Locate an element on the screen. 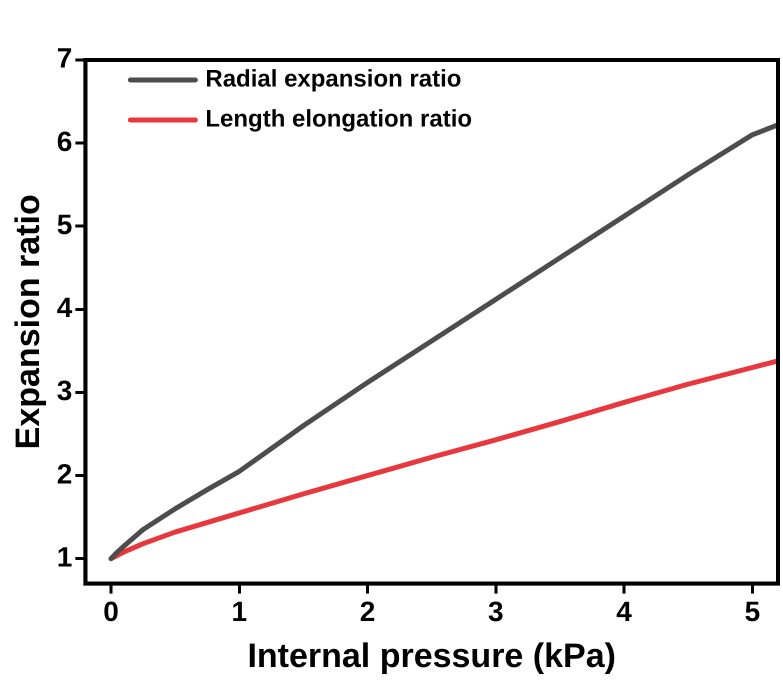  x-tick-label: 3 is located at coordinates (496, 612).